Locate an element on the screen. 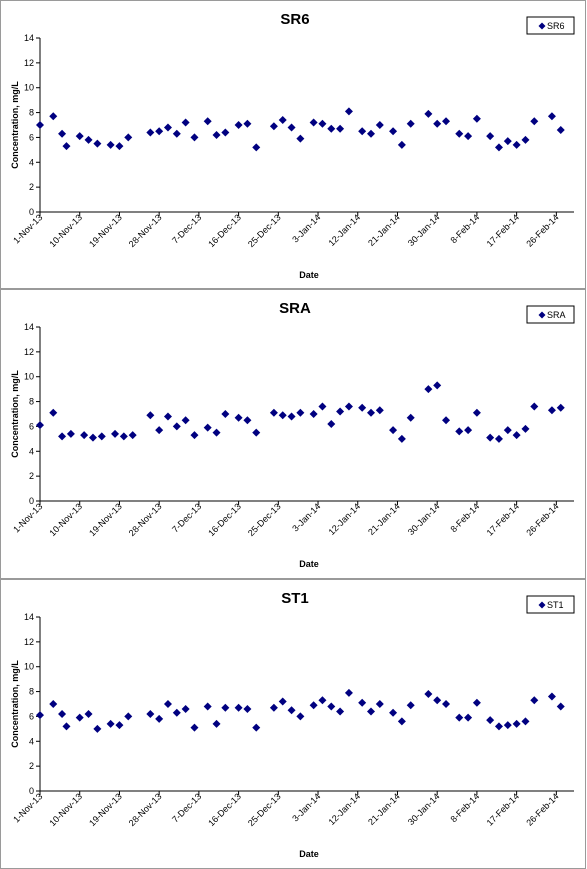 The width and height of the screenshot is (587, 869). x-tick-label: 28-Nov-13 is located at coordinates (145, 809).